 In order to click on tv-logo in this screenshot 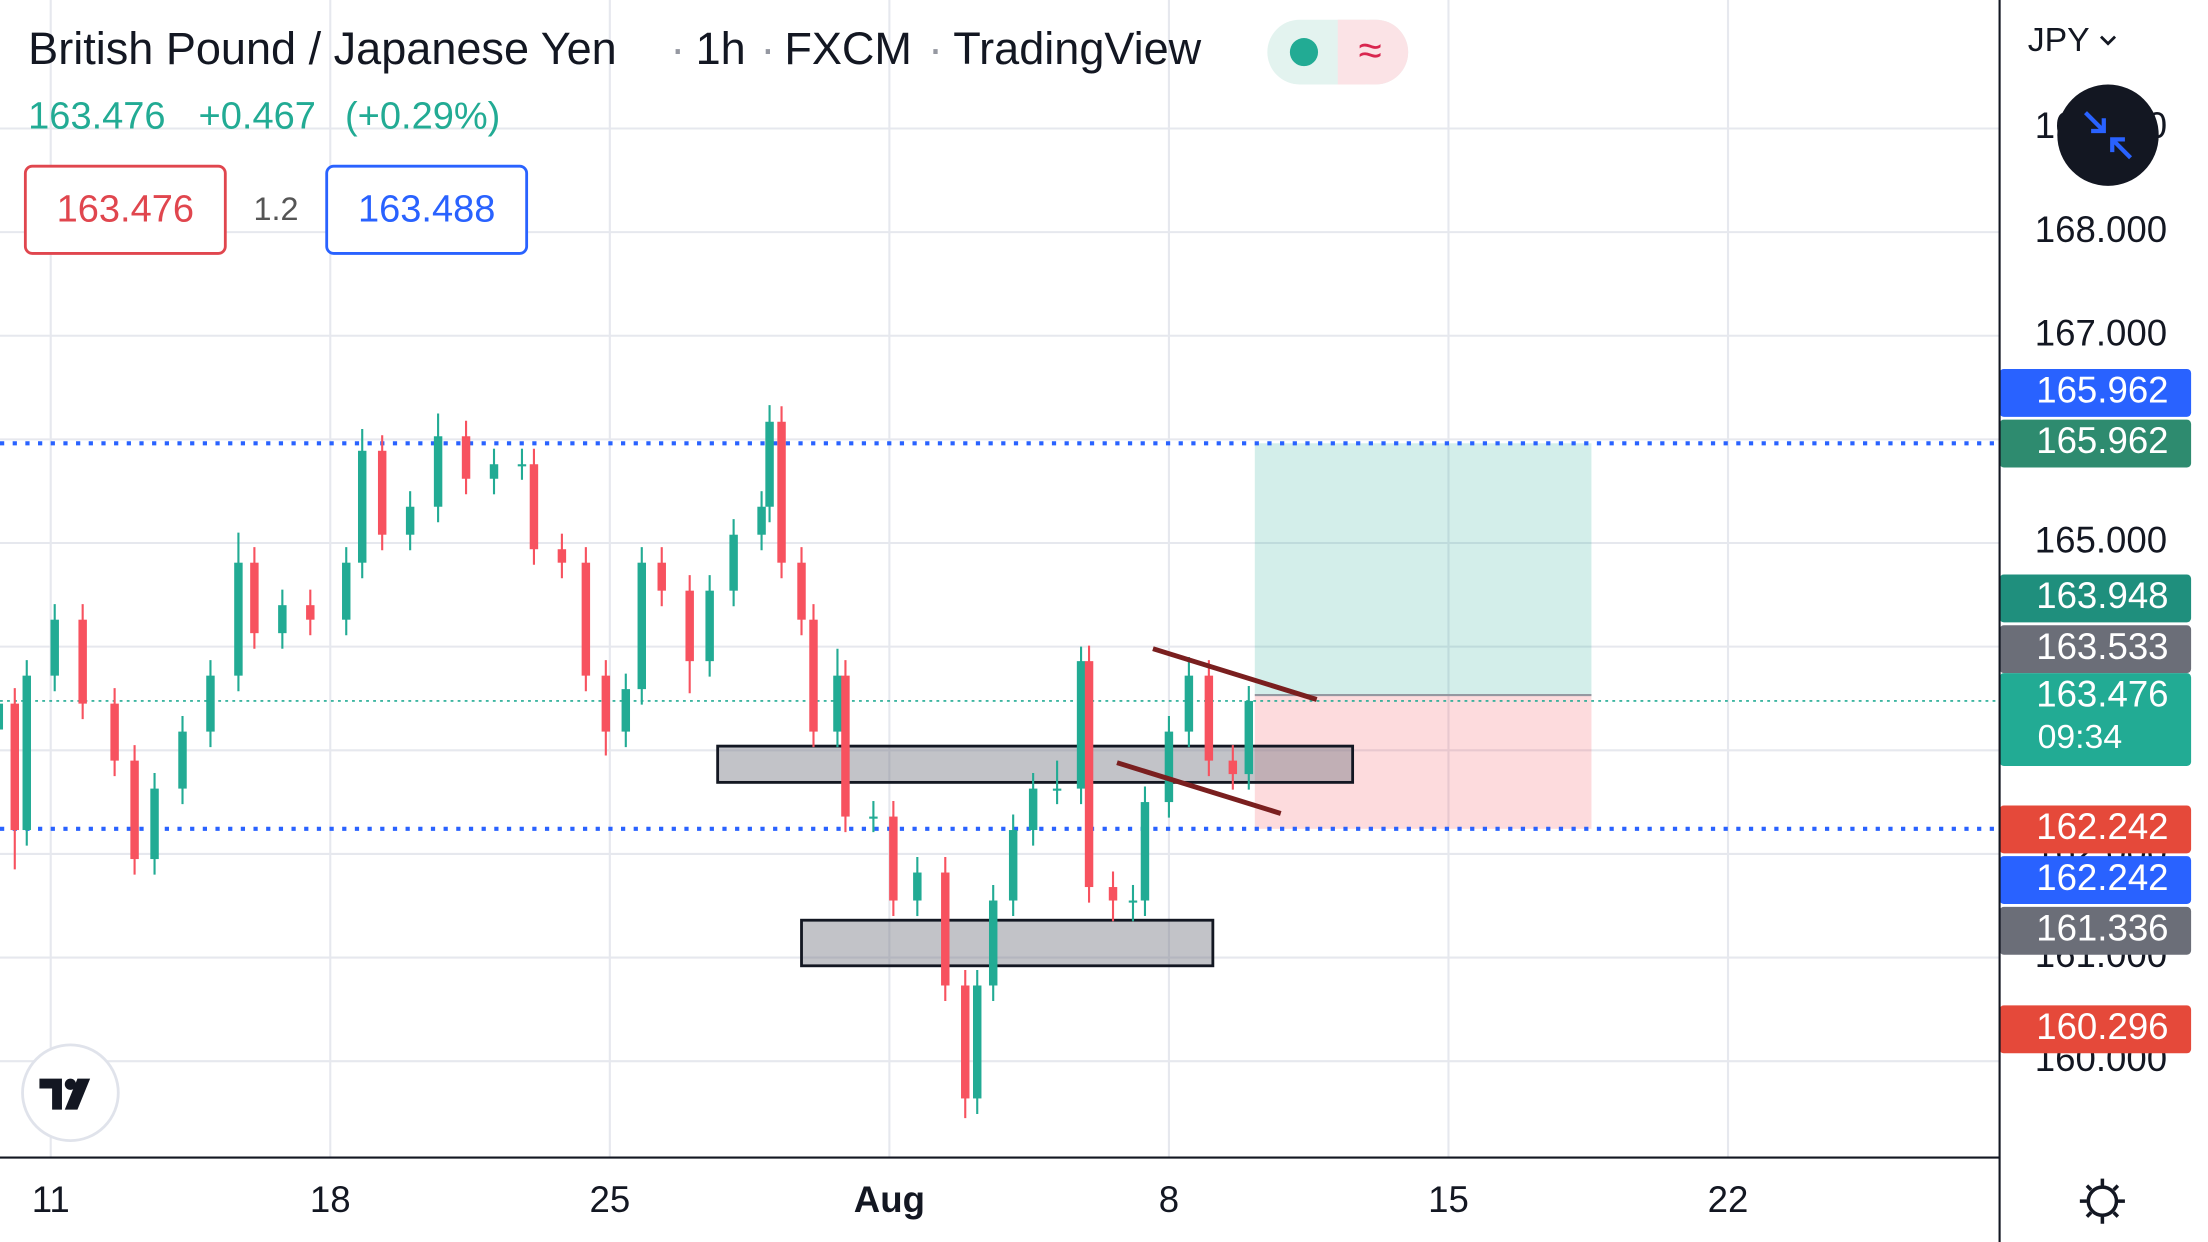, I will do `click(70, 1093)`.